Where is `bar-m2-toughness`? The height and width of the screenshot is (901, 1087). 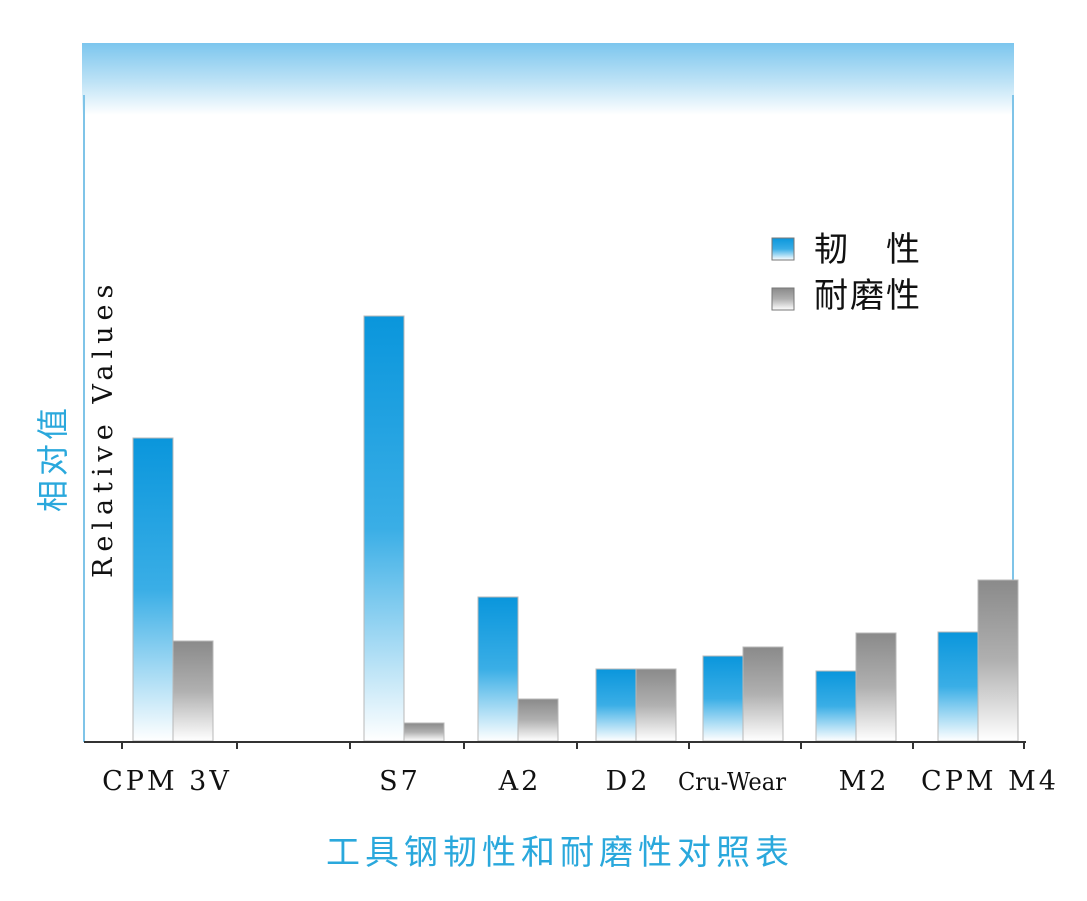
bar-m2-toughness is located at coordinates (836, 706).